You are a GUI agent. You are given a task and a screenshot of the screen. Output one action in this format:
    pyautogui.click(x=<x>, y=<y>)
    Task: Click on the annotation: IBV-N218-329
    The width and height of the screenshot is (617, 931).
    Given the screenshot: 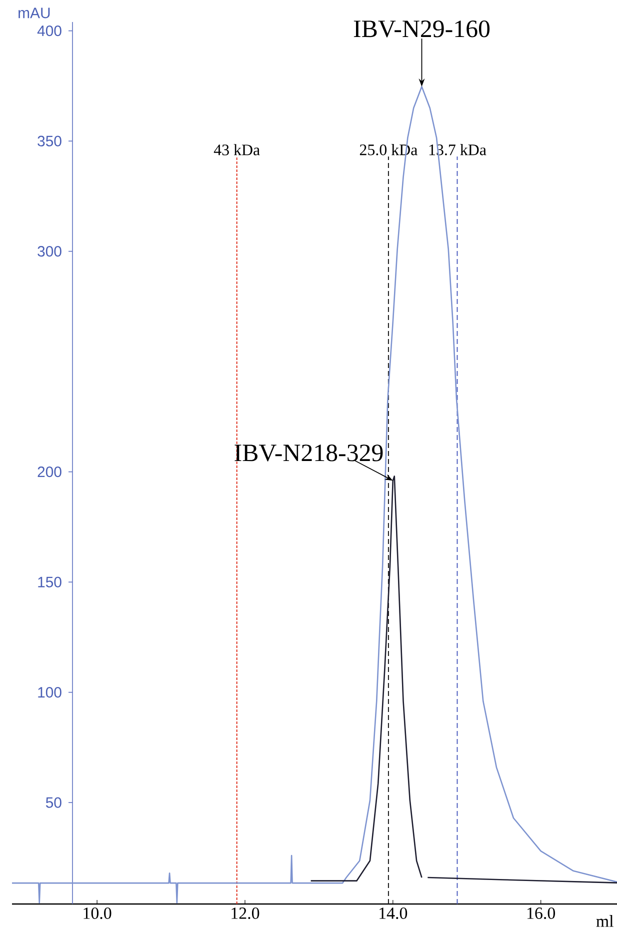 What is the action you would take?
    pyautogui.click(x=308, y=453)
    